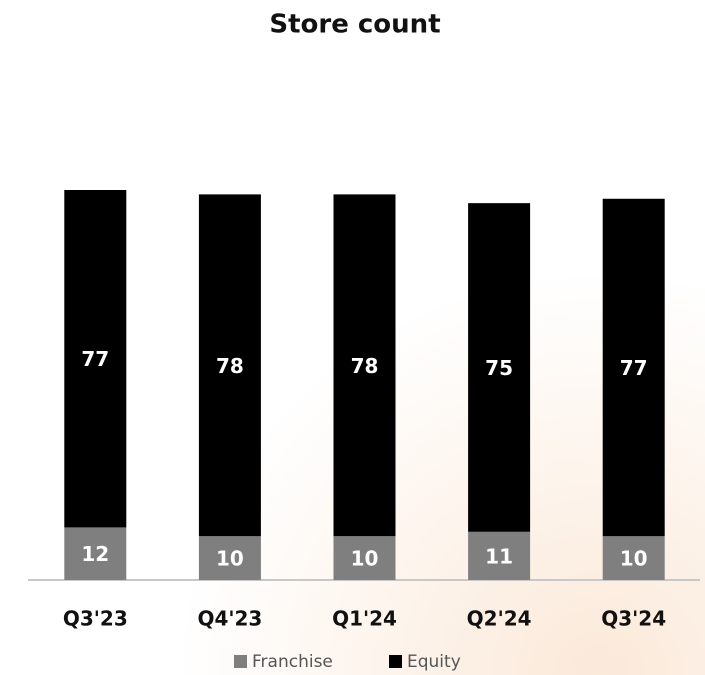 The image size is (705, 675). I want to click on legend-label: Equity, so click(434, 662).